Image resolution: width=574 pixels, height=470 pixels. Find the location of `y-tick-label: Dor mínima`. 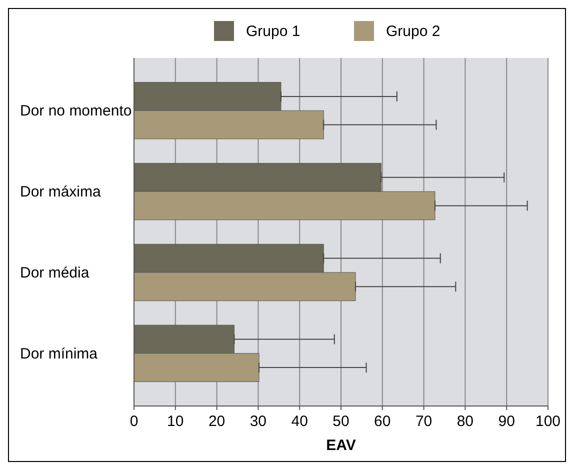

y-tick-label: Dor mínima is located at coordinates (59, 353).